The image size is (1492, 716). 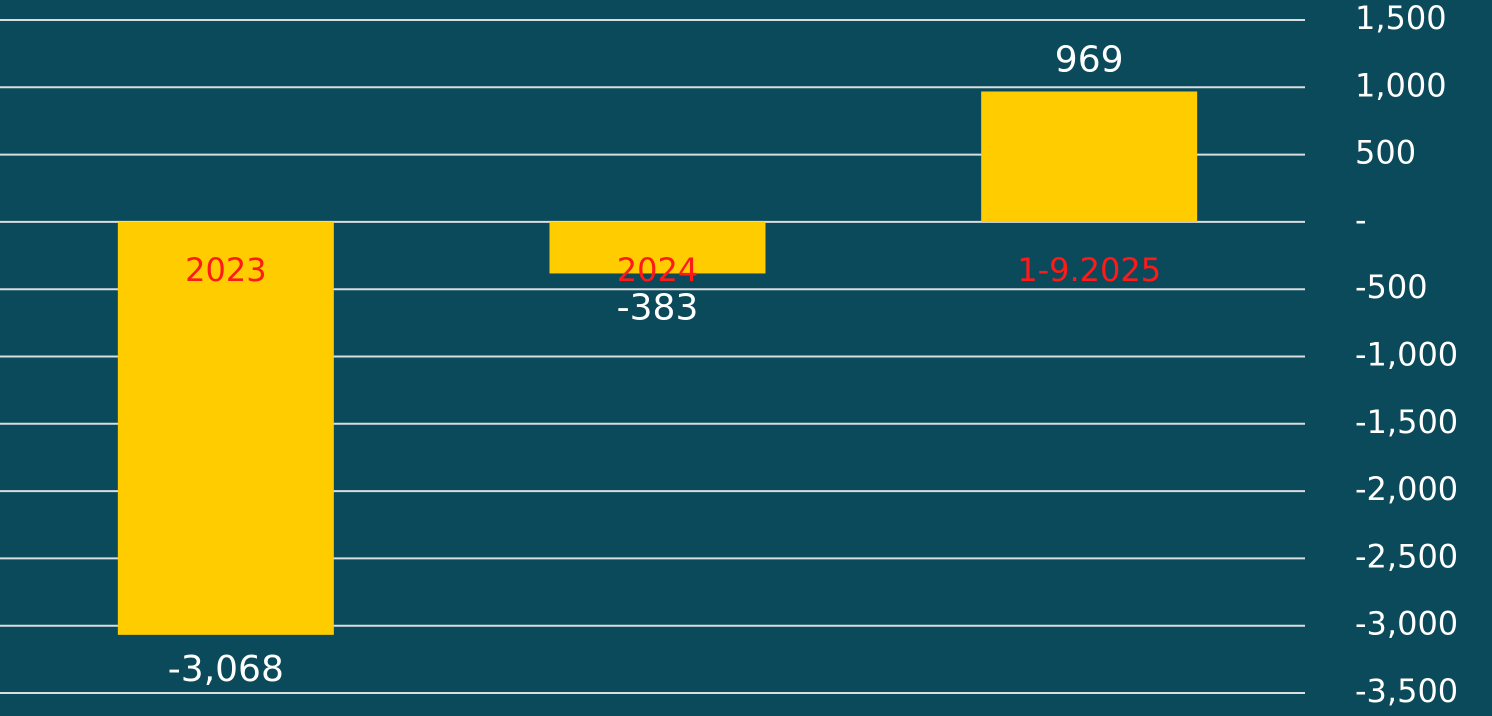 What do you see at coordinates (1406, 556) in the screenshot?
I see `y-tick-label: -2,500` at bounding box center [1406, 556].